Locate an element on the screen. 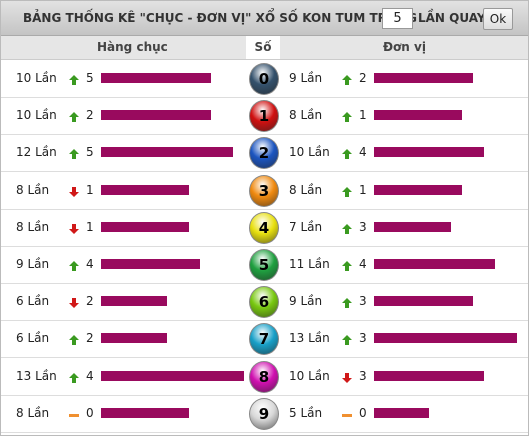  count: 11 is located at coordinates (297, 264).